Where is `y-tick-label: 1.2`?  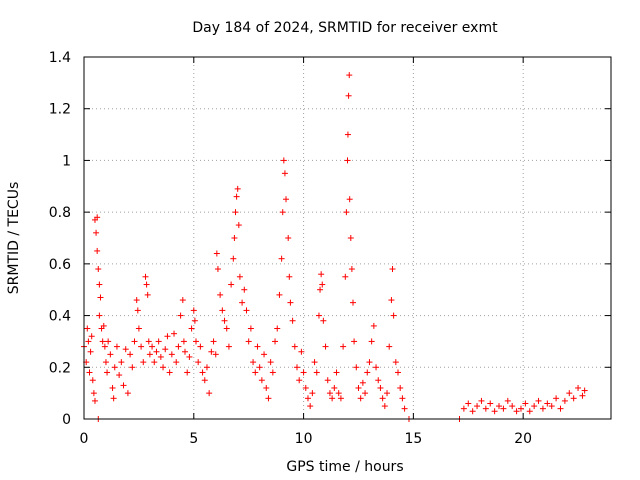
y-tick-label: 1.2 is located at coordinates (60, 110).